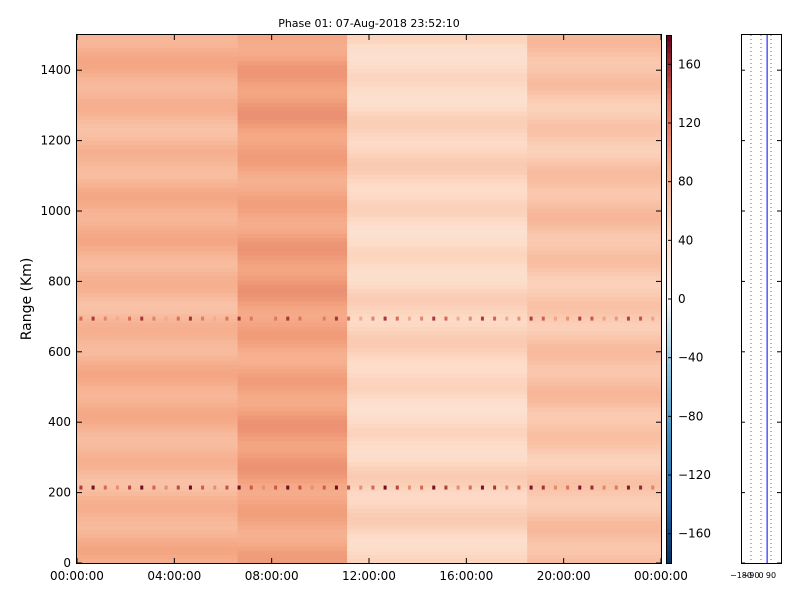 This screenshot has height=604, width=800. What do you see at coordinates (761, 299) in the screenshot?
I see `side-frame` at bounding box center [761, 299].